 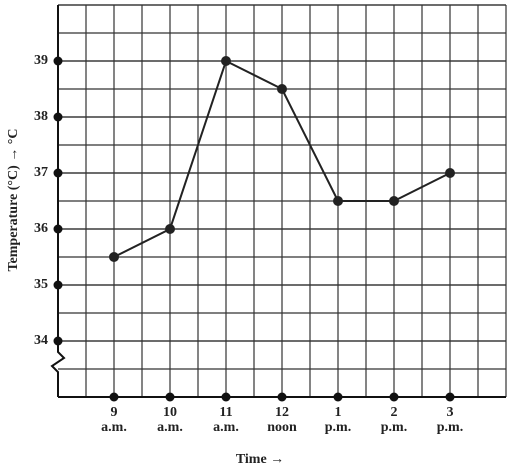 I want to click on x-tick-label: 9, so click(x=114, y=412).